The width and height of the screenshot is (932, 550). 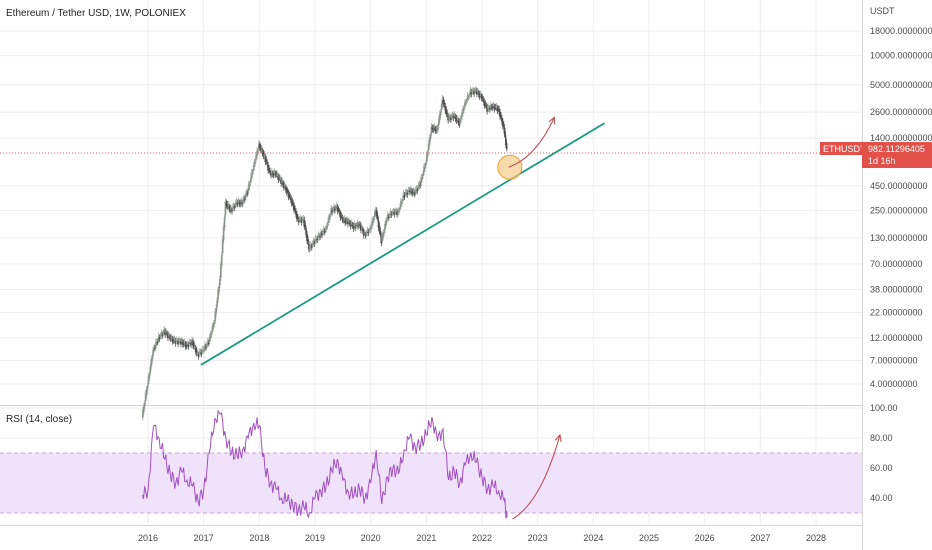 I want to click on price-tick-label: 250.00000000, so click(x=899, y=210).